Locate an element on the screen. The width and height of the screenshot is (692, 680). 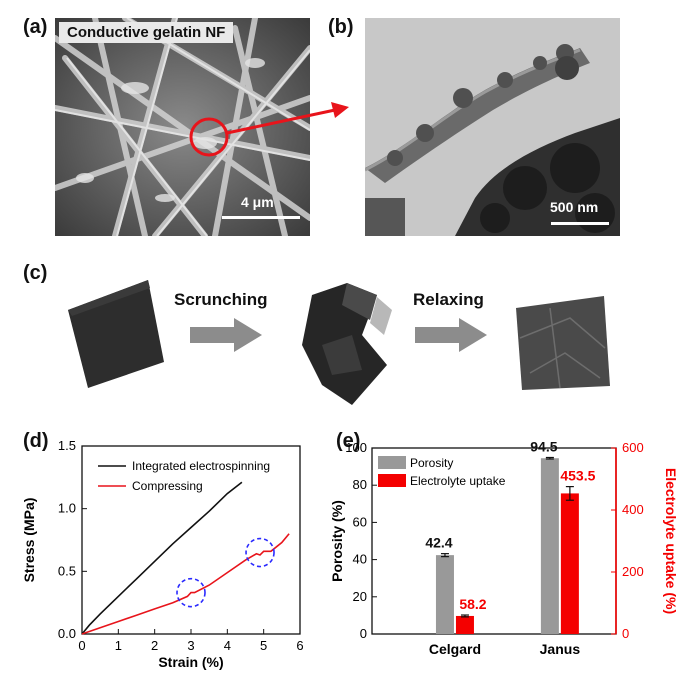
panel-a-letter: (a) is located at coordinates (35, 27).